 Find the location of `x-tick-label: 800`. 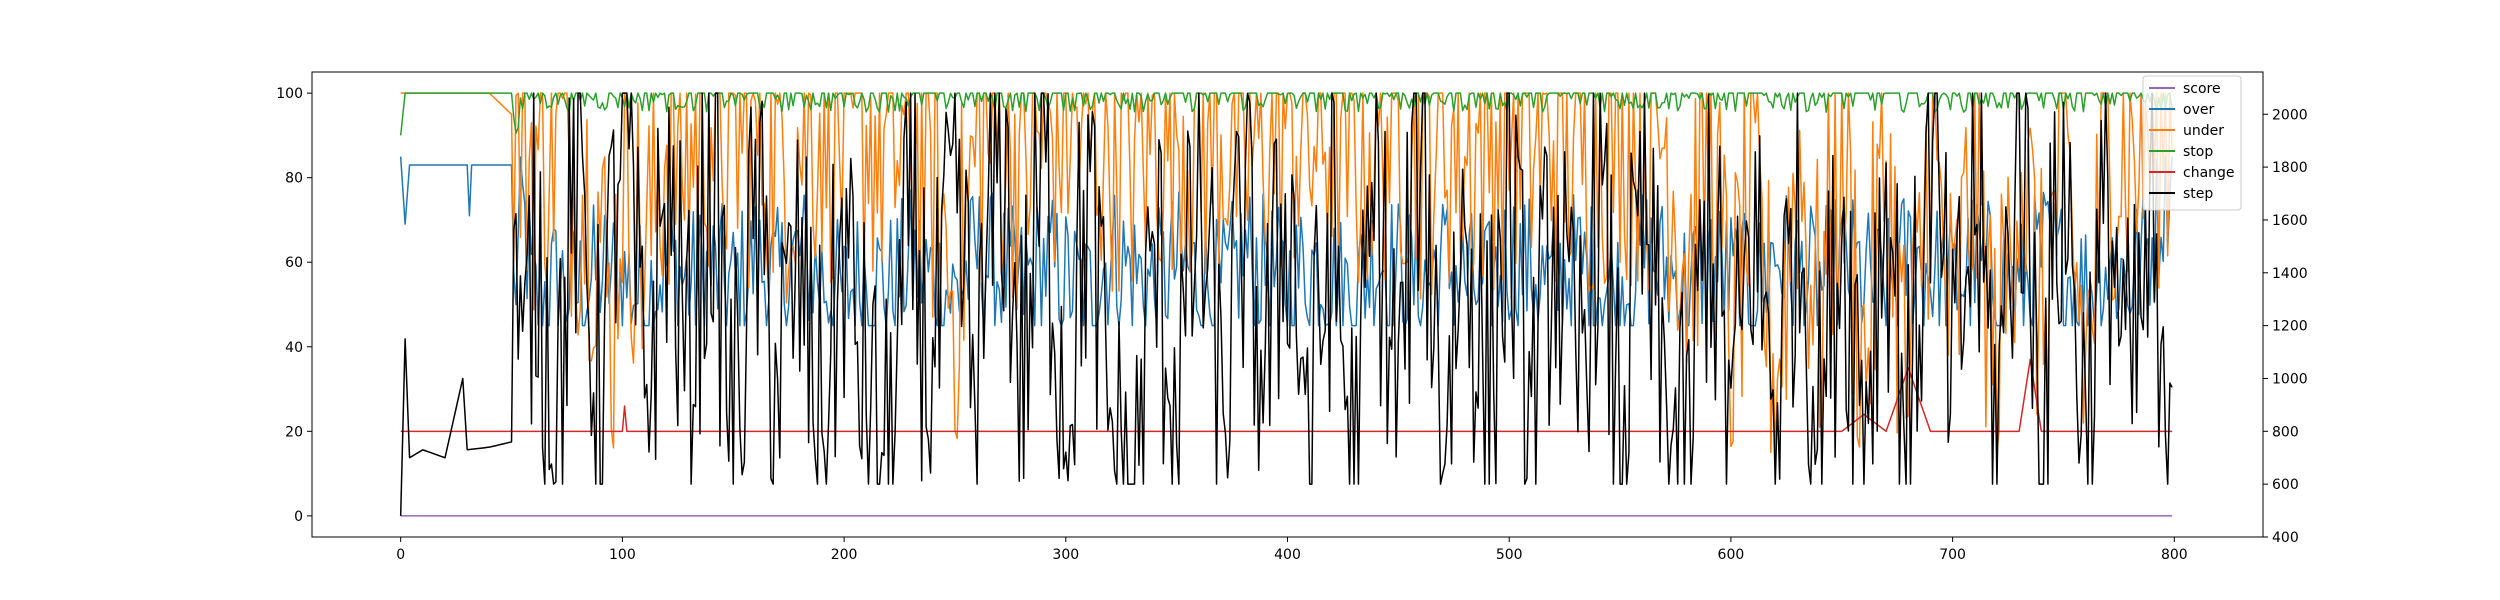

x-tick-label: 800 is located at coordinates (2174, 555).